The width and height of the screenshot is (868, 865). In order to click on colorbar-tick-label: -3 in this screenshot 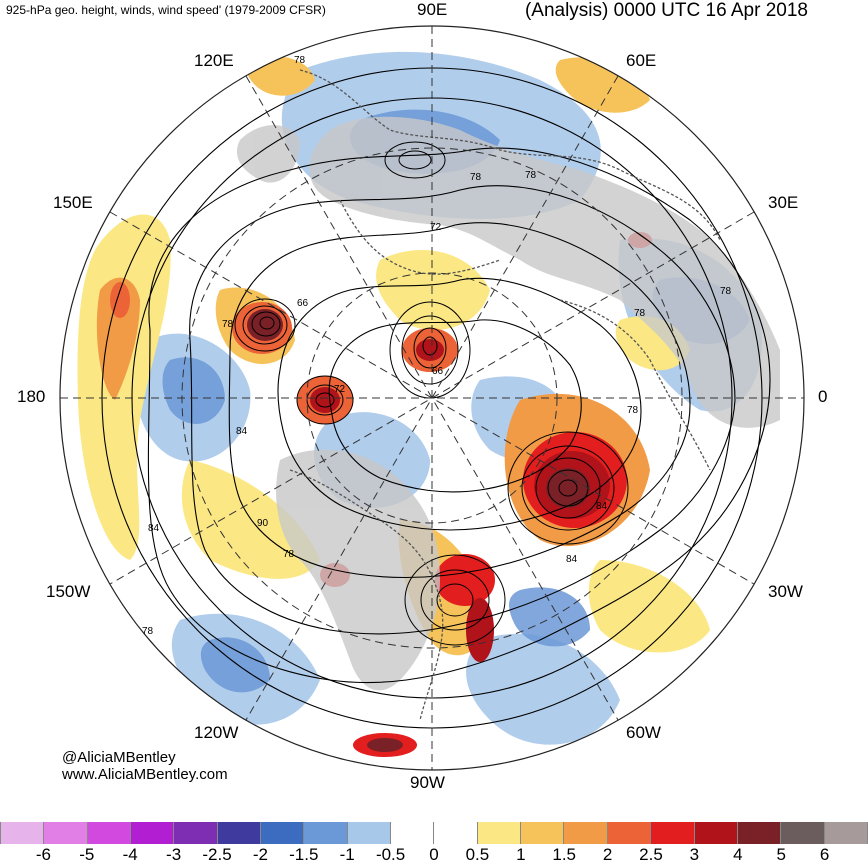, I will do `click(174, 854)`.